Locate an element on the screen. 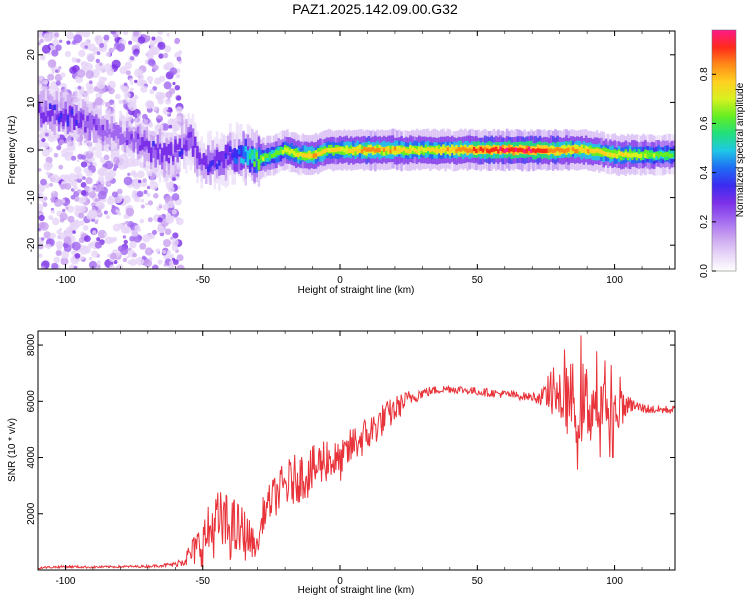 The width and height of the screenshot is (750, 600). y-tick-label: 6000 is located at coordinates (31, 401).